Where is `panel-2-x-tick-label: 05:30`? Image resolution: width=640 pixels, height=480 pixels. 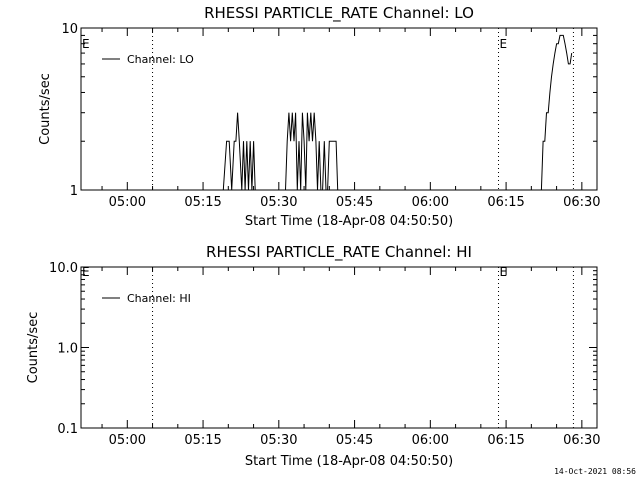 panel-2-x-tick-label: 05:30 is located at coordinates (278, 440).